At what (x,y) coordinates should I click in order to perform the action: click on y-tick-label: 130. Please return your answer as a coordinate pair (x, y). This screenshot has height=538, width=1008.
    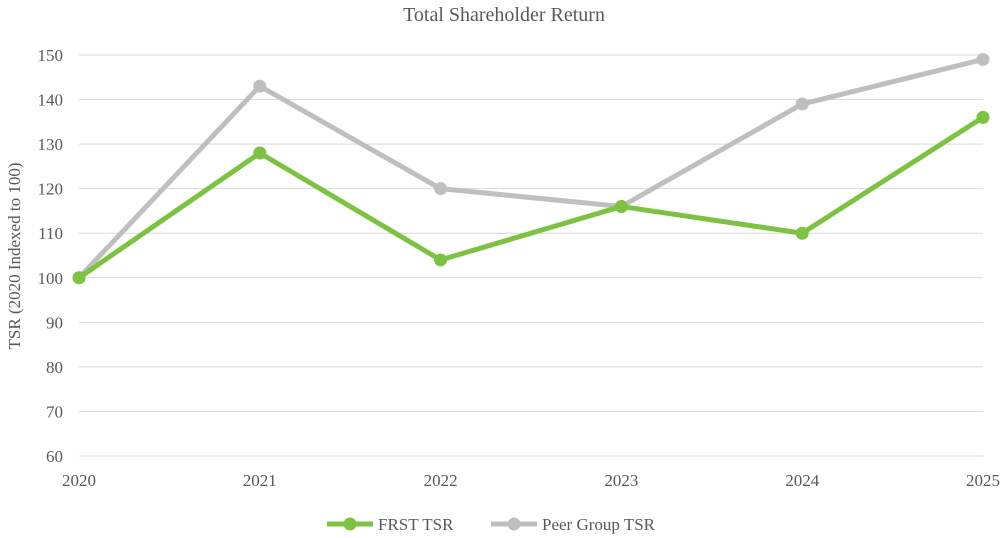
    Looking at the image, I should click on (51, 144).